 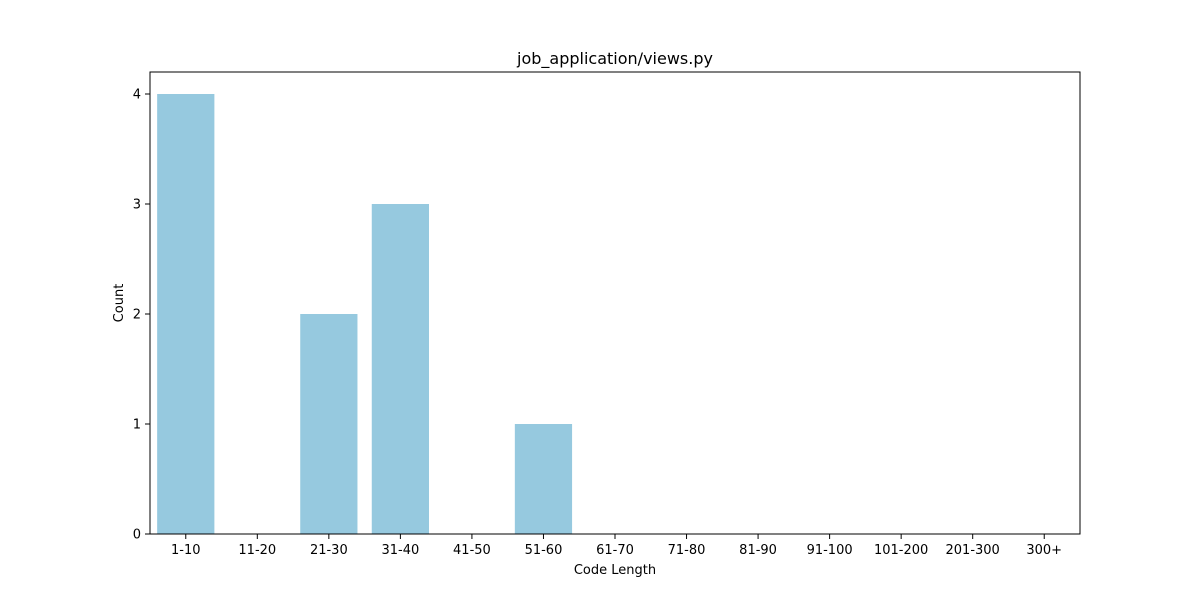 I want to click on x-tick-label: 300+, so click(x=1044, y=550).